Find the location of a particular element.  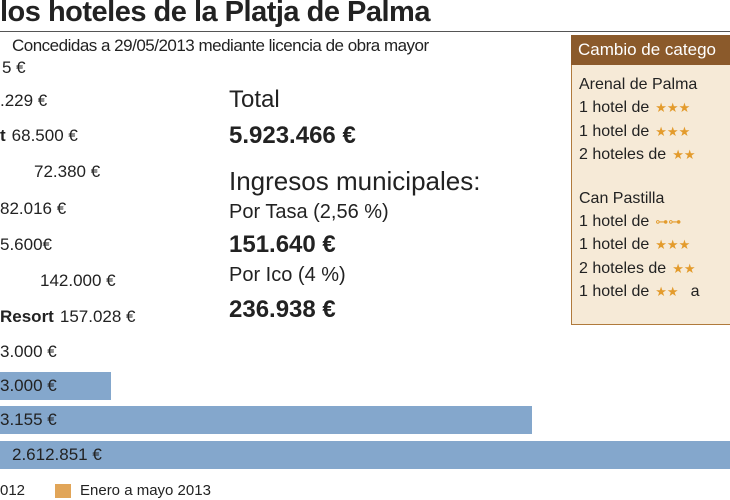

row: 5 € is located at coordinates (14, 68).